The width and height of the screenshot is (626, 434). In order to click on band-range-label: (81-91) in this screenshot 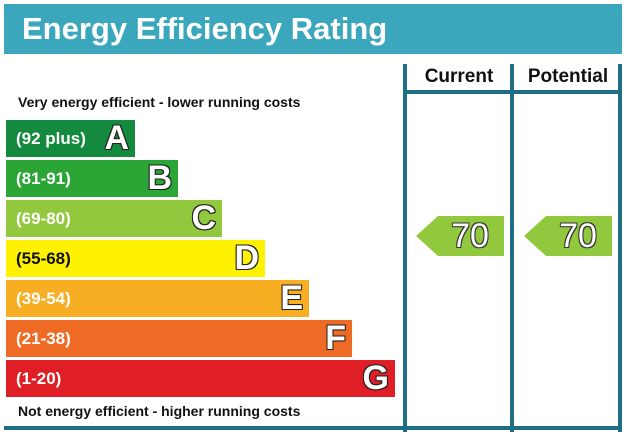, I will do `click(43, 178)`.